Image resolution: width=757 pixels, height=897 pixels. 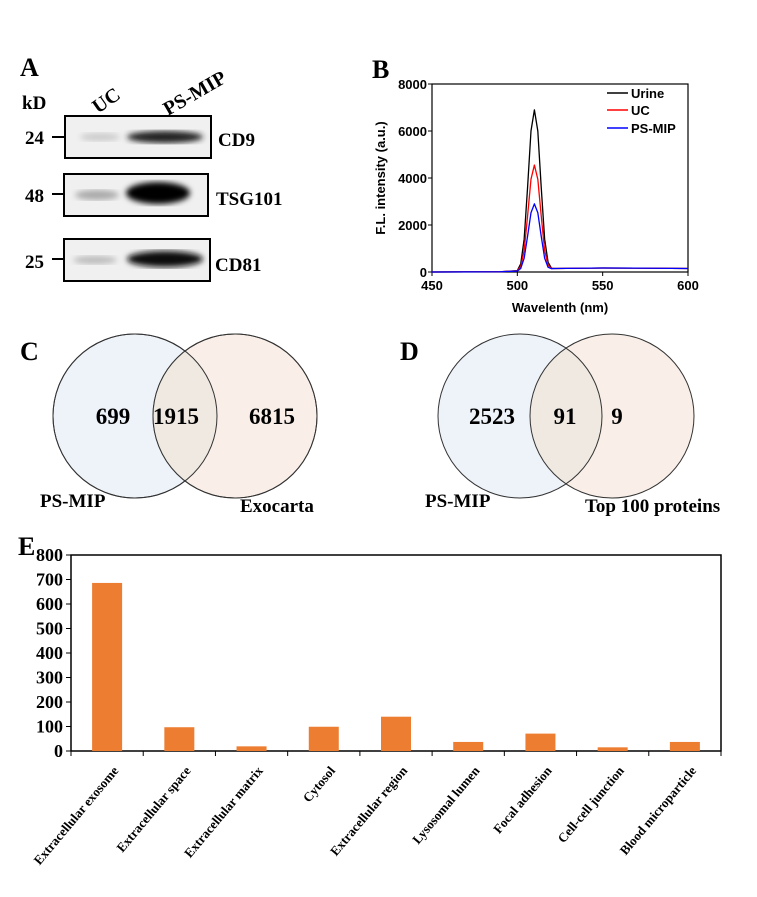 I want to click on x-tick-label: Extracellular space, so click(x=153, y=809).